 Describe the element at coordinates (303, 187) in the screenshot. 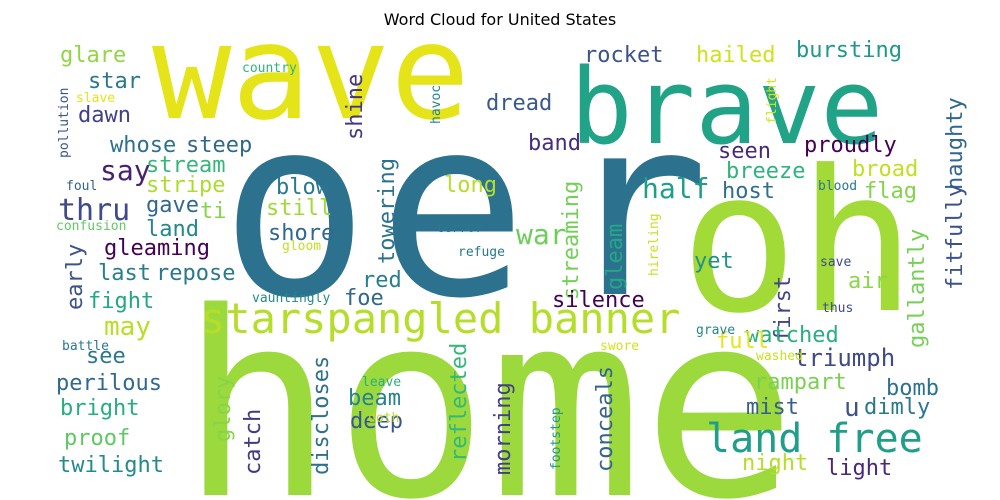

I see `word-blow: blow` at that location.